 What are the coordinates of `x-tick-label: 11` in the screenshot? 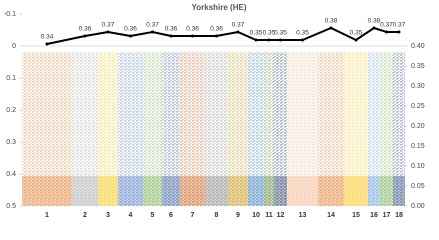 It's located at (269, 215).